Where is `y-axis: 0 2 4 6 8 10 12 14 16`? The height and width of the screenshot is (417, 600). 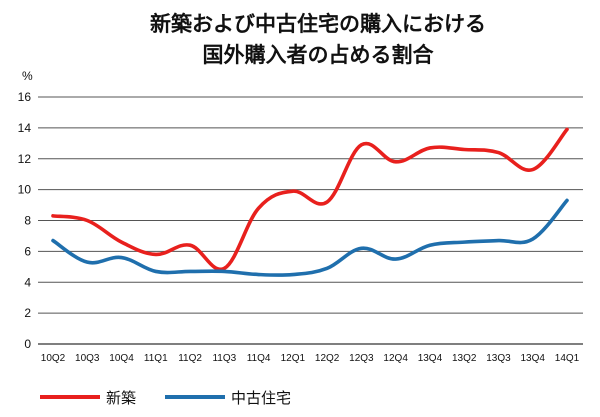
y-axis: 0 2 4 6 8 10 12 14 16 is located at coordinates (25, 220).